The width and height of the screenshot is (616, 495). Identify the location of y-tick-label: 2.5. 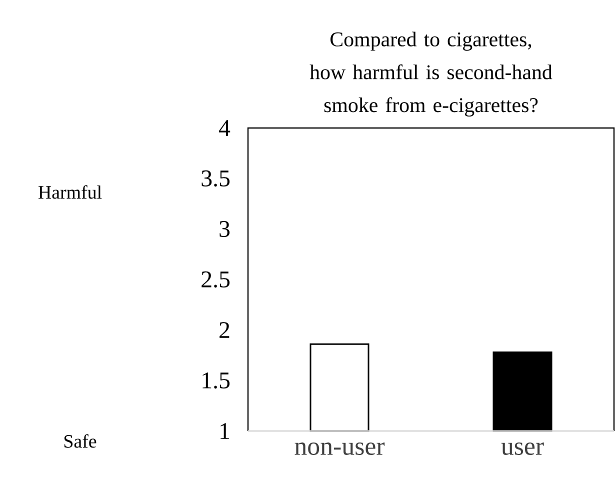
(216, 279).